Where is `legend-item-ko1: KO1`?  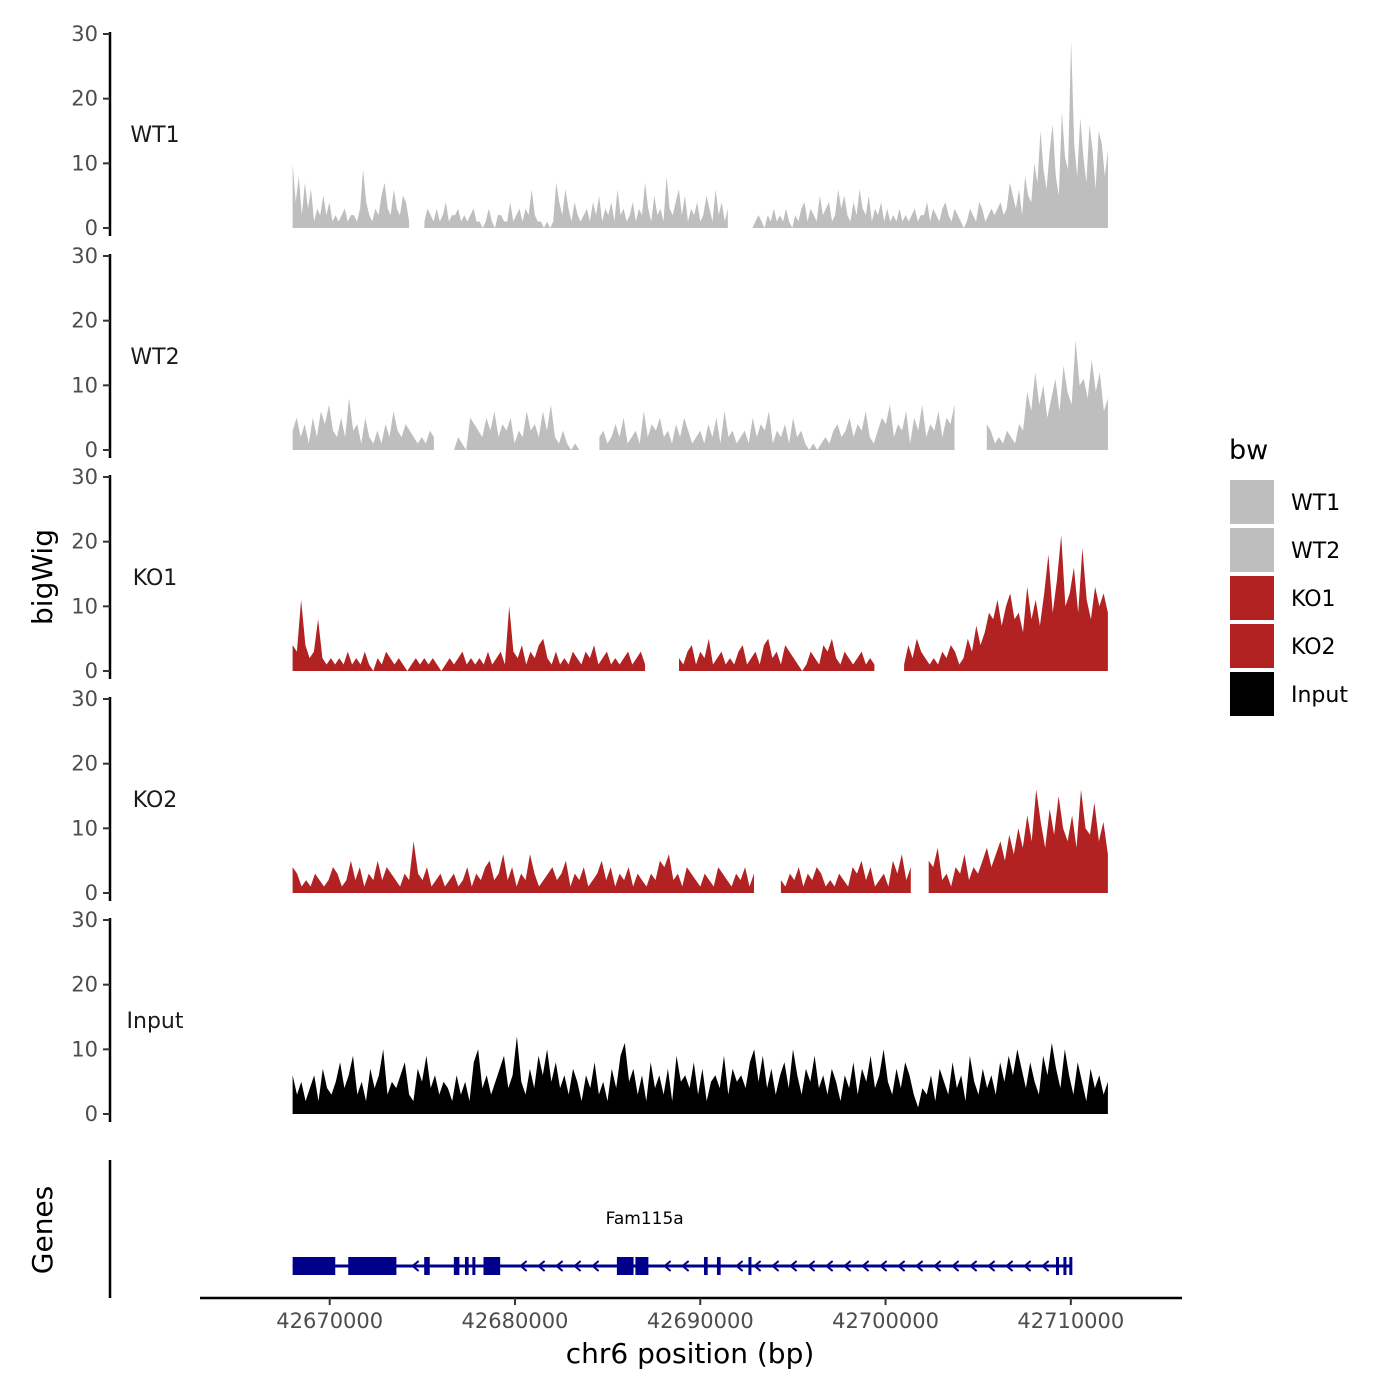
legend-item-ko1: KO1 is located at coordinates (1283, 598).